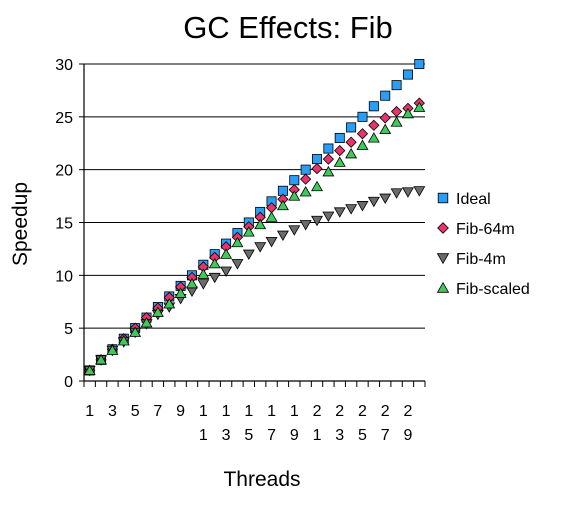 This screenshot has width=579, height=509. Describe the element at coordinates (481, 259) in the screenshot. I see `legend-label: Fib-4m` at that location.